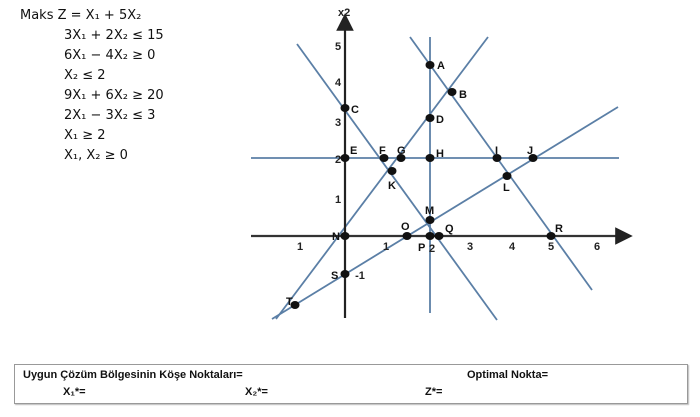 This screenshot has height=417, width=700. I want to click on point-label-j: J, so click(530, 151).